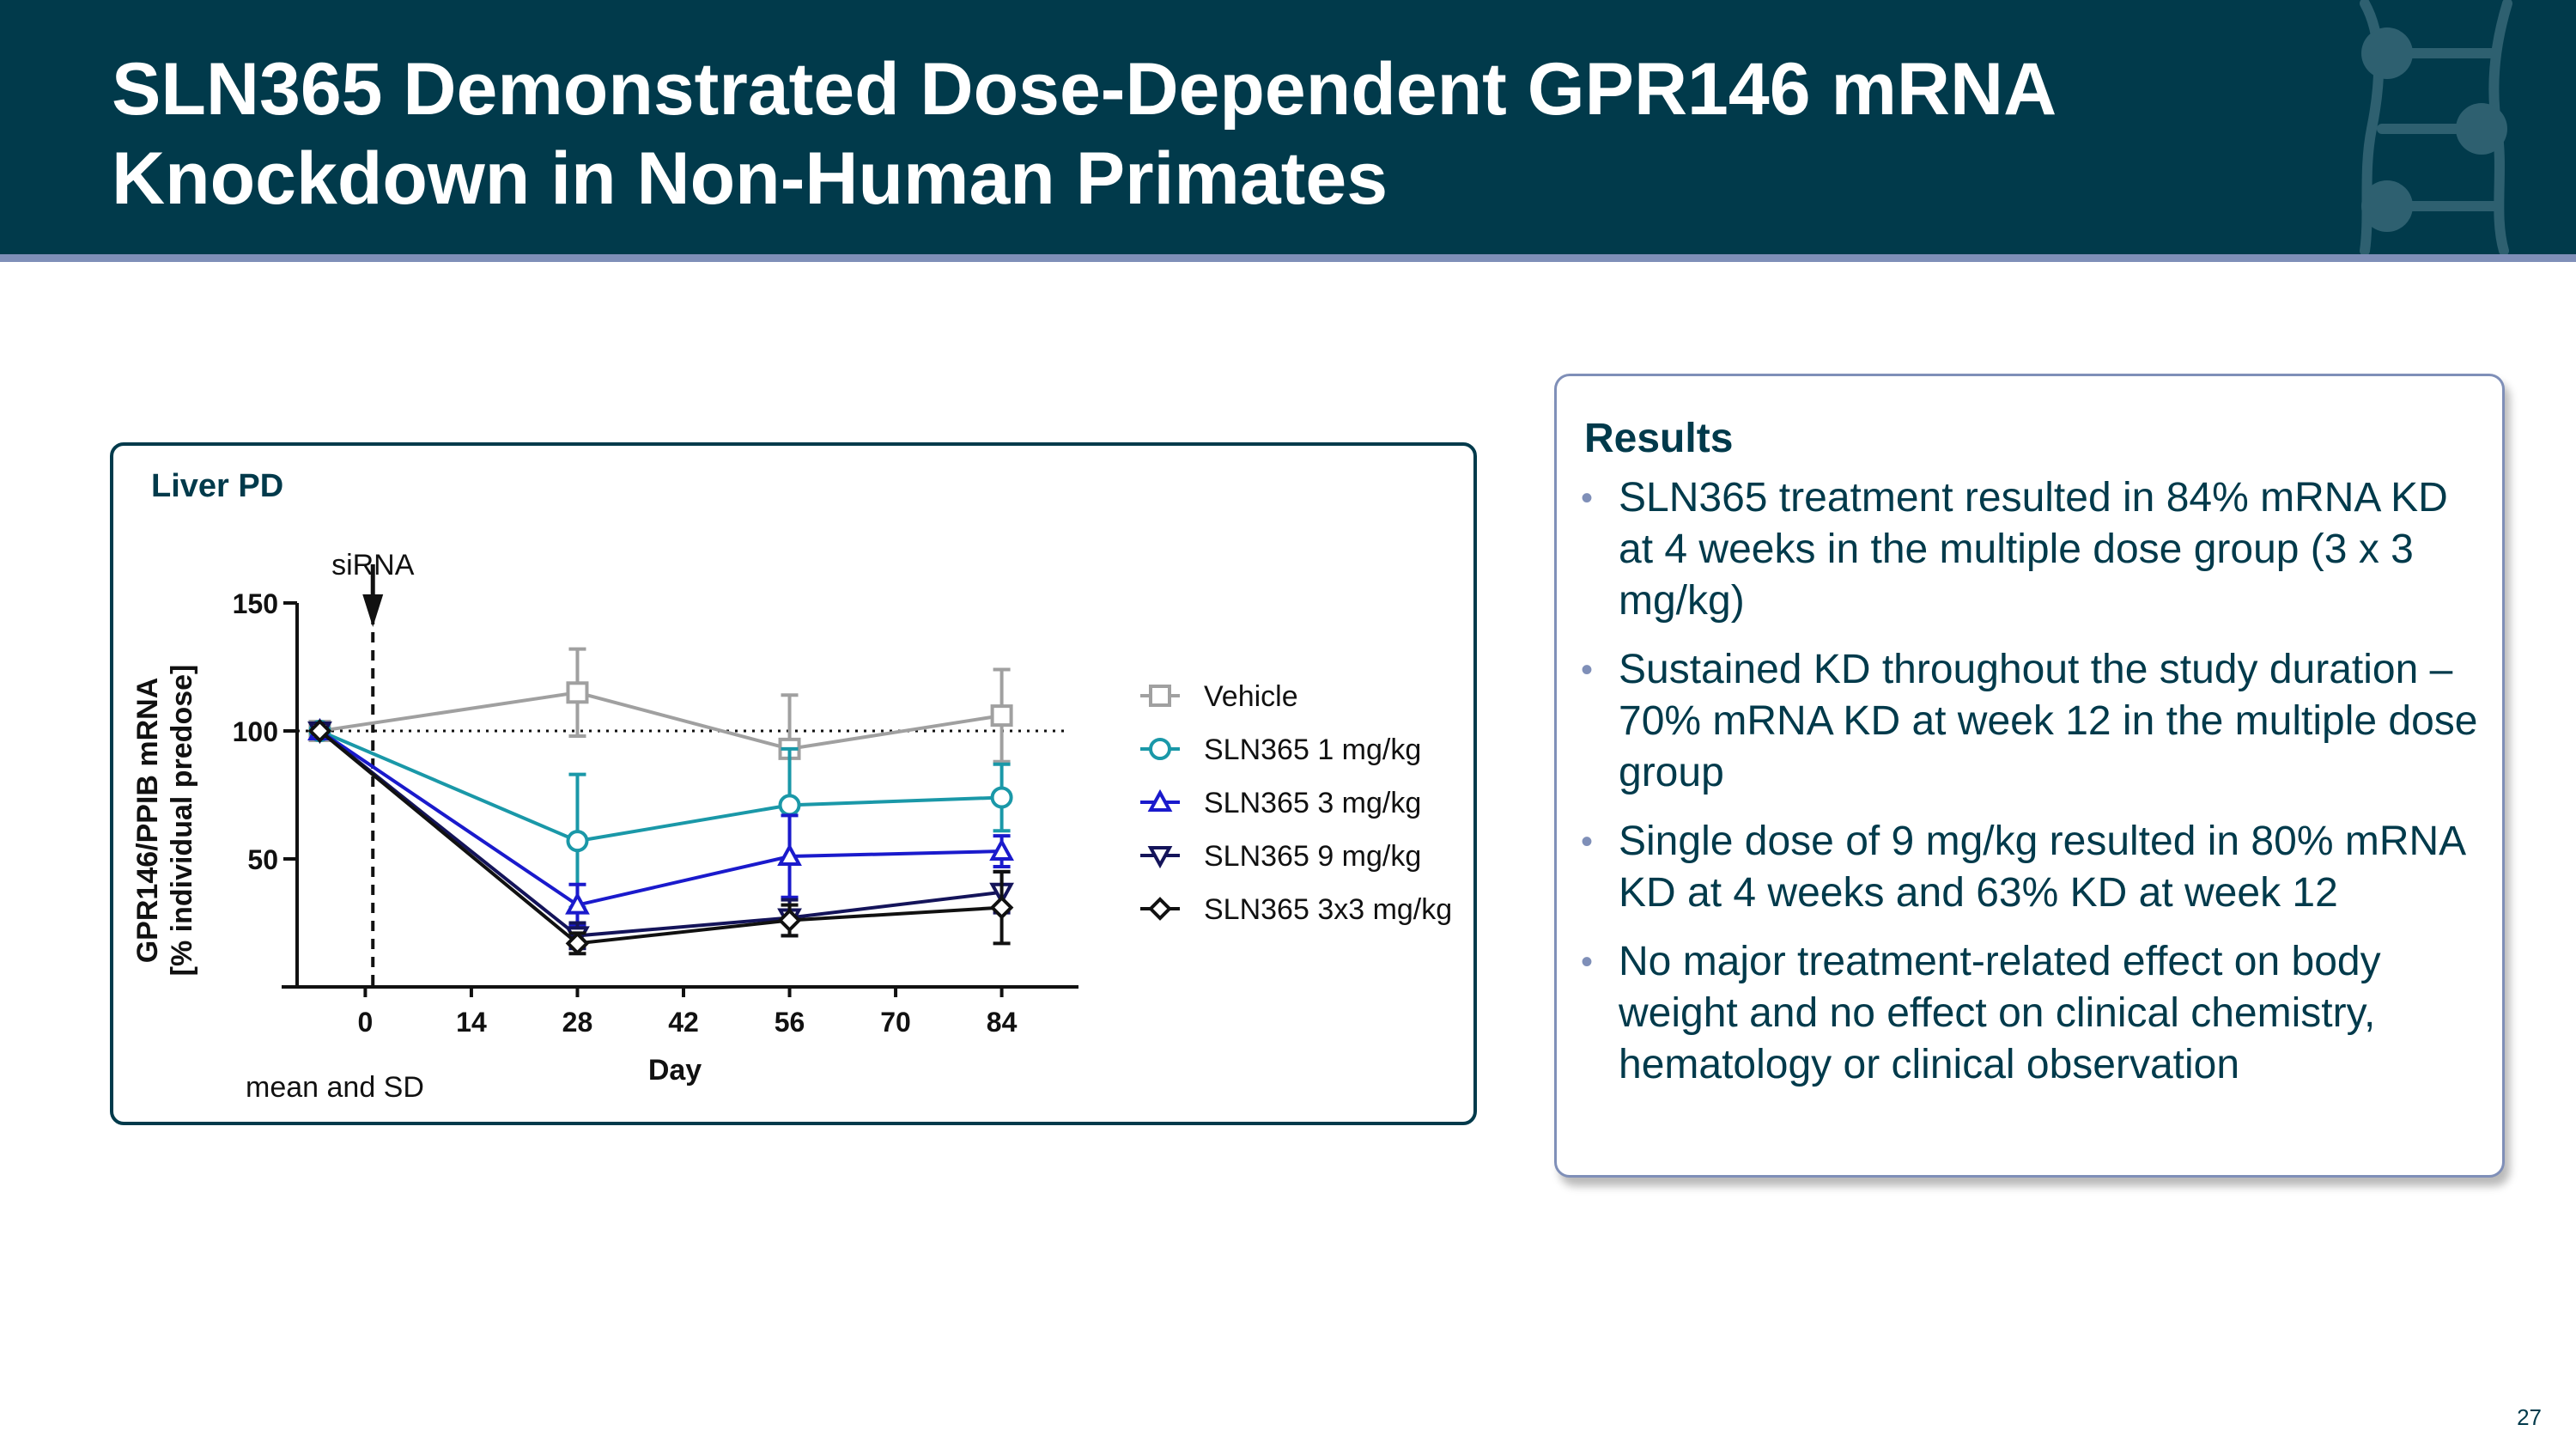 The height and width of the screenshot is (1449, 2576). Describe the element at coordinates (1160, 909) in the screenshot. I see `legend-marker-sln365-3x3-mg-kg` at that location.